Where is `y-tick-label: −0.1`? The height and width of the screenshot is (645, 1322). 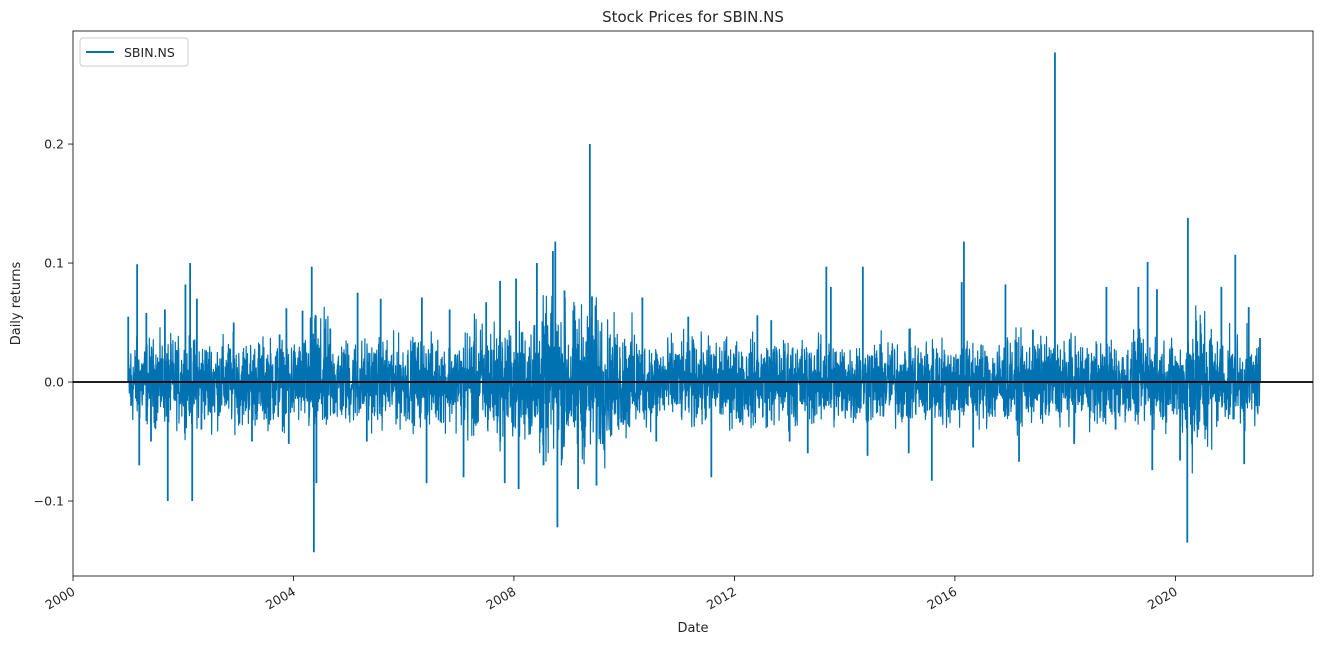 y-tick-label: −0.1 is located at coordinates (49, 501).